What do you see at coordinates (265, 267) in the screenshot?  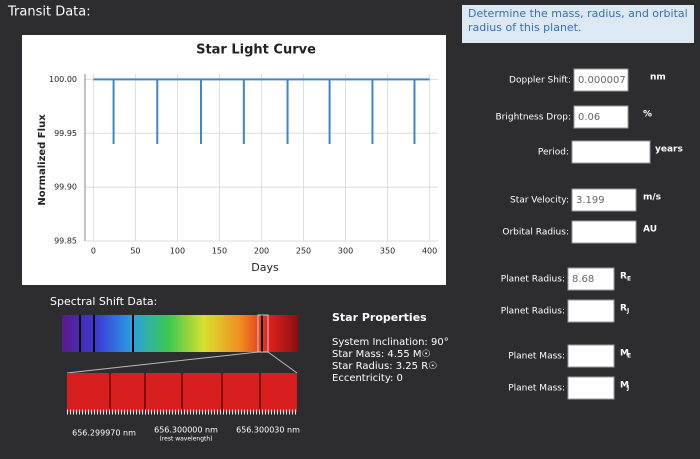 I see `x-axis-label: Days` at bounding box center [265, 267].